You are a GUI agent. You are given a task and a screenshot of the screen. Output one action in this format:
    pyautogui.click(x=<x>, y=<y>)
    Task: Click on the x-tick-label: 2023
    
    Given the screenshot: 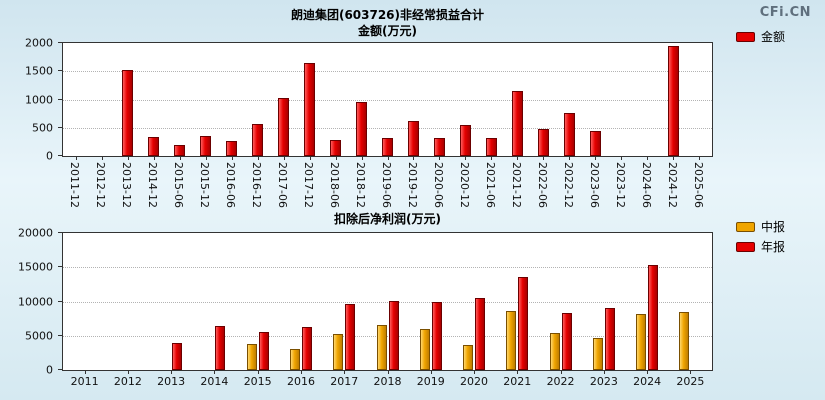 What is the action you would take?
    pyautogui.click(x=603, y=381)
    